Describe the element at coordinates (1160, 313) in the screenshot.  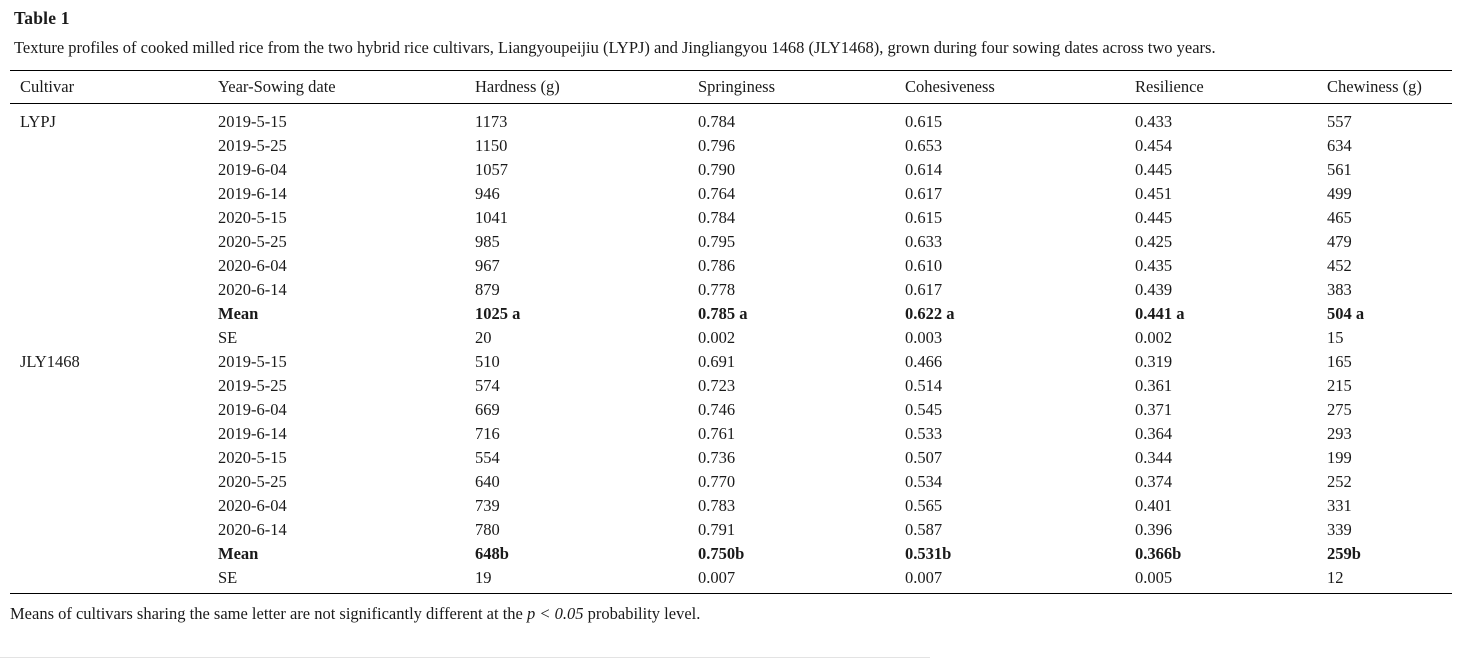
I see `table-cell: 0.441 a` at that location.